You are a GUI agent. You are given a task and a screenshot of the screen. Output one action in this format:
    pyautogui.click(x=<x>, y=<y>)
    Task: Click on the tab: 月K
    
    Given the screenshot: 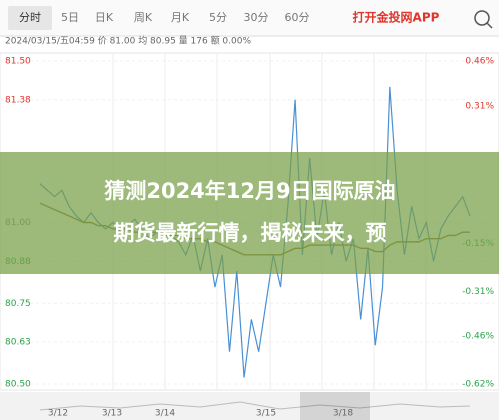 What is the action you would take?
    pyautogui.click(x=180, y=17)
    